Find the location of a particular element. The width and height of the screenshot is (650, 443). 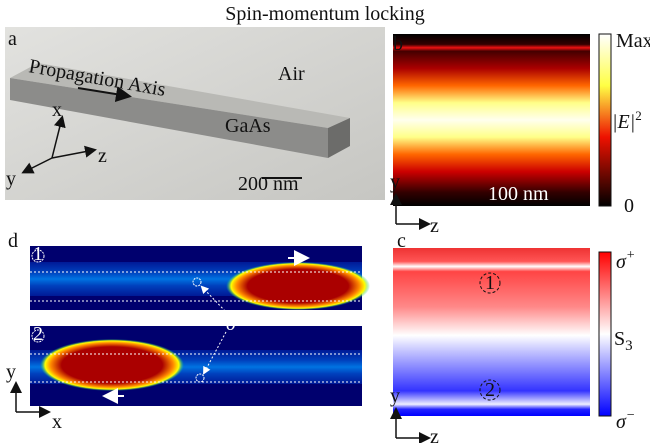

prism-top is located at coordinates (180, 95).